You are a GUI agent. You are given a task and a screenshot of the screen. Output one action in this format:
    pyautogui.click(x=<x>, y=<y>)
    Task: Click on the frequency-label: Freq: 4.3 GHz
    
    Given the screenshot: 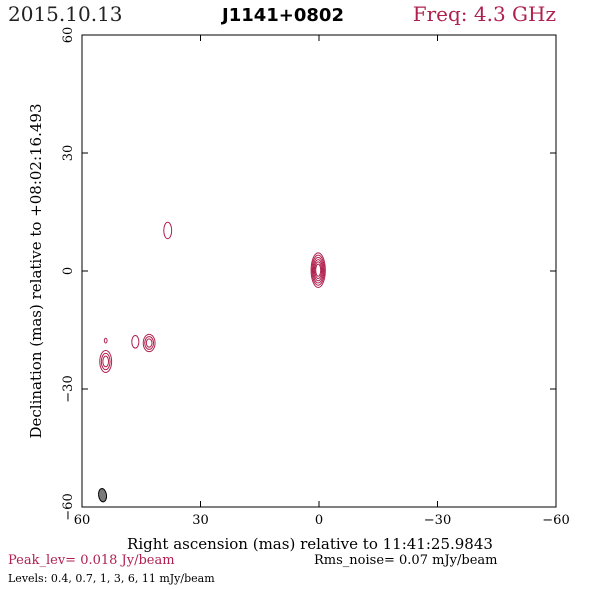 What is the action you would take?
    pyautogui.click(x=484, y=14)
    